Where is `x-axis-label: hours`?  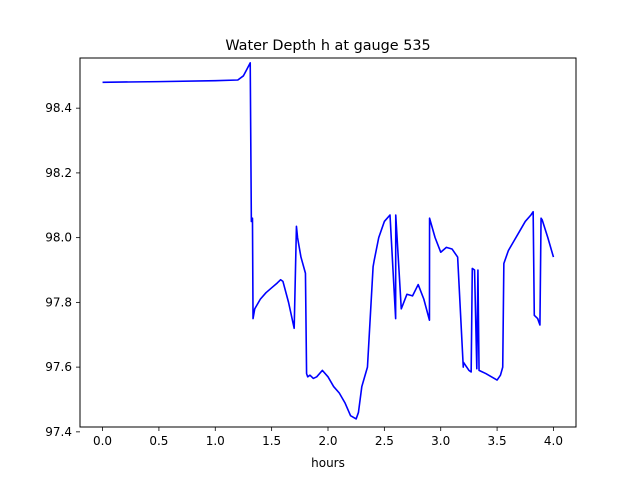
x-axis-label: hours is located at coordinates (328, 463).